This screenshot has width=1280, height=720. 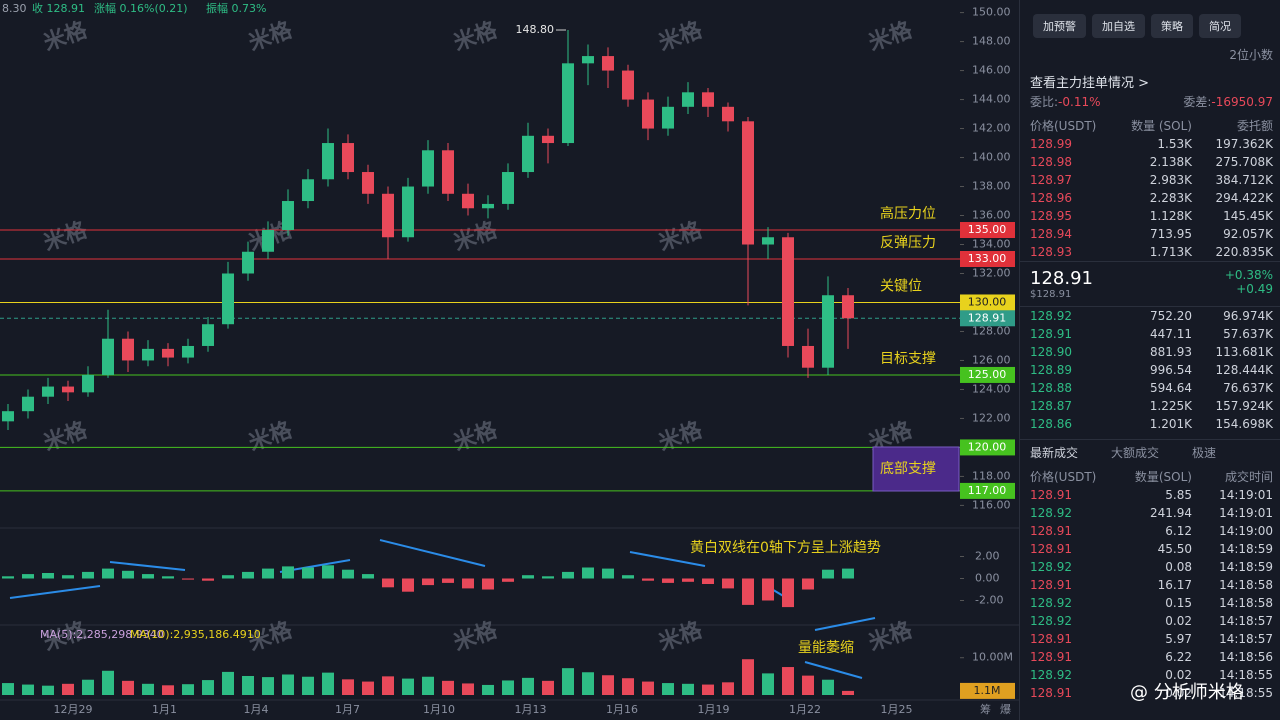 What do you see at coordinates (987, 490) in the screenshot?
I see `level-label: 117.00` at bounding box center [987, 490].